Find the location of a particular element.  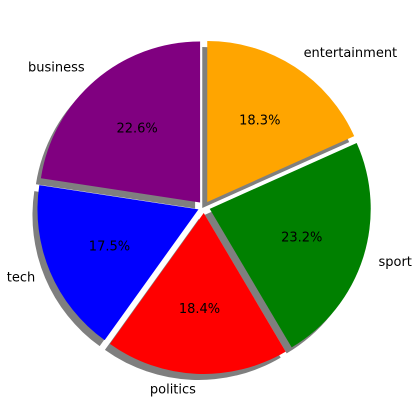

value-label-politics: 18.4% is located at coordinates (199, 309).